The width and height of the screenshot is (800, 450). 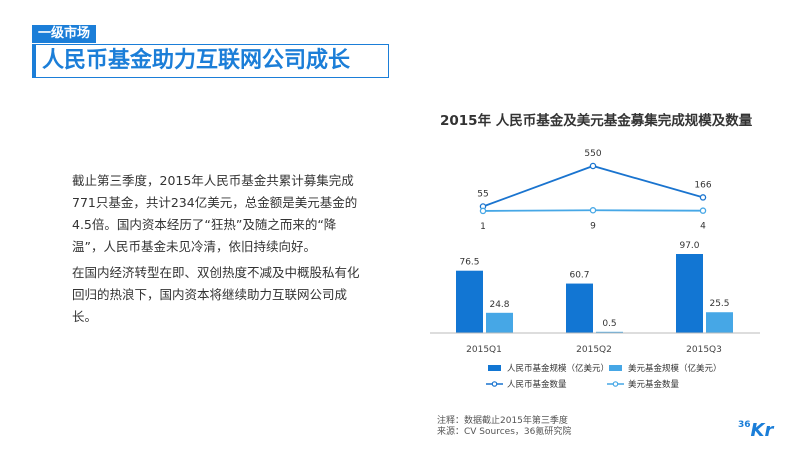 What do you see at coordinates (689, 246) in the screenshot?
I see `bar-value-label: 97.0` at bounding box center [689, 246].